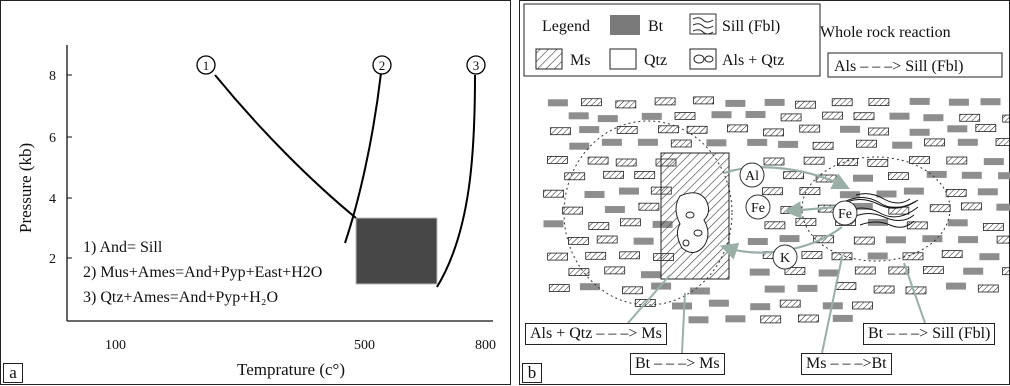 The height and width of the screenshot is (386, 1010). I want to click on ms-swatch, so click(549, 59).